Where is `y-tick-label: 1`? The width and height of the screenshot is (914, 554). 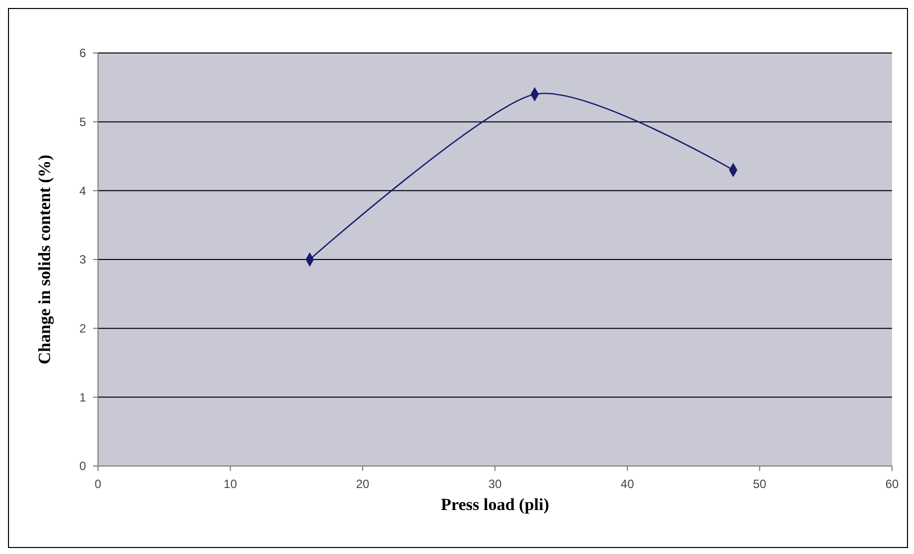 y-tick-label: 1 is located at coordinates (82, 397).